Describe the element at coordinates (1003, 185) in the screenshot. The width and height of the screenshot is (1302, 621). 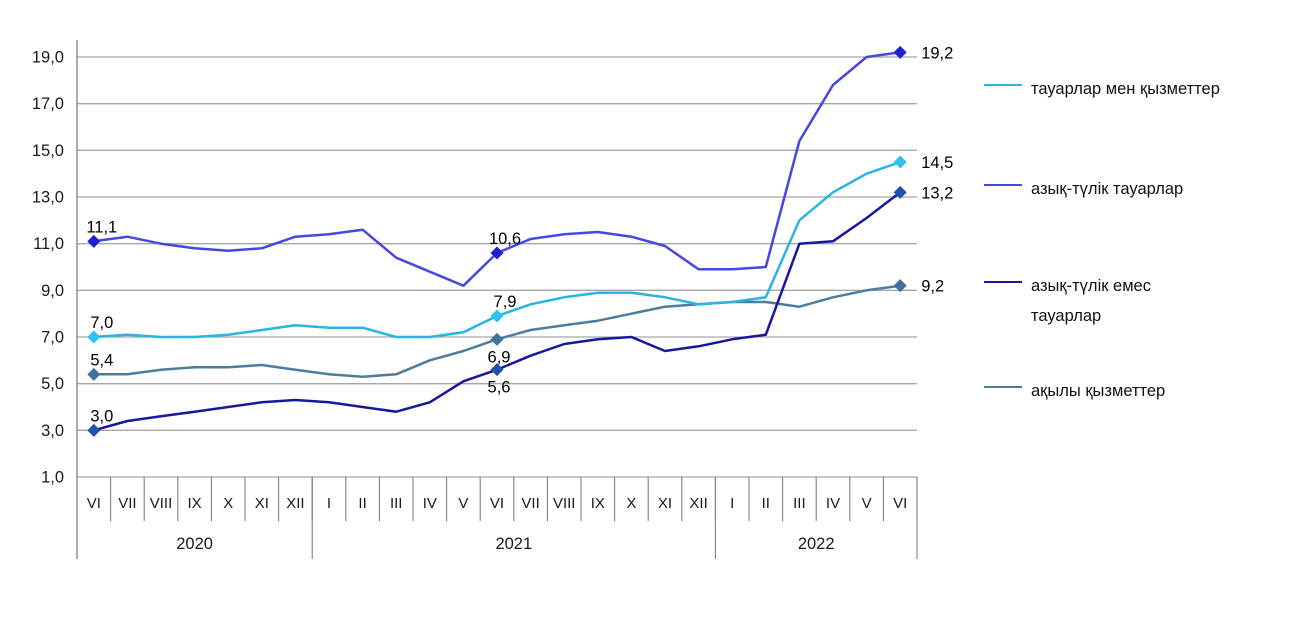
I see `legend-swatch-food-goods` at that location.